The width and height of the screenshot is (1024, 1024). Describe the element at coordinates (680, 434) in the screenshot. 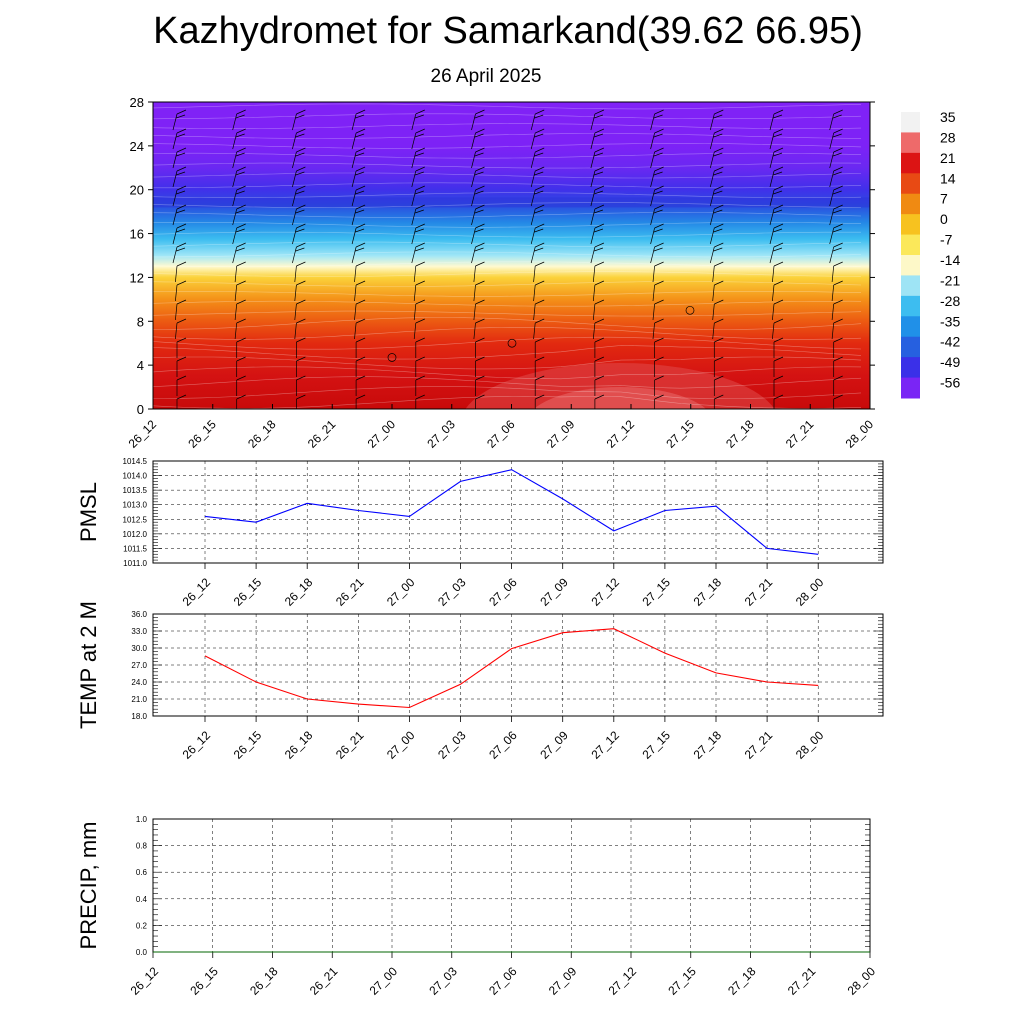

I see `heatmap-x-tick-label: 27_15` at that location.